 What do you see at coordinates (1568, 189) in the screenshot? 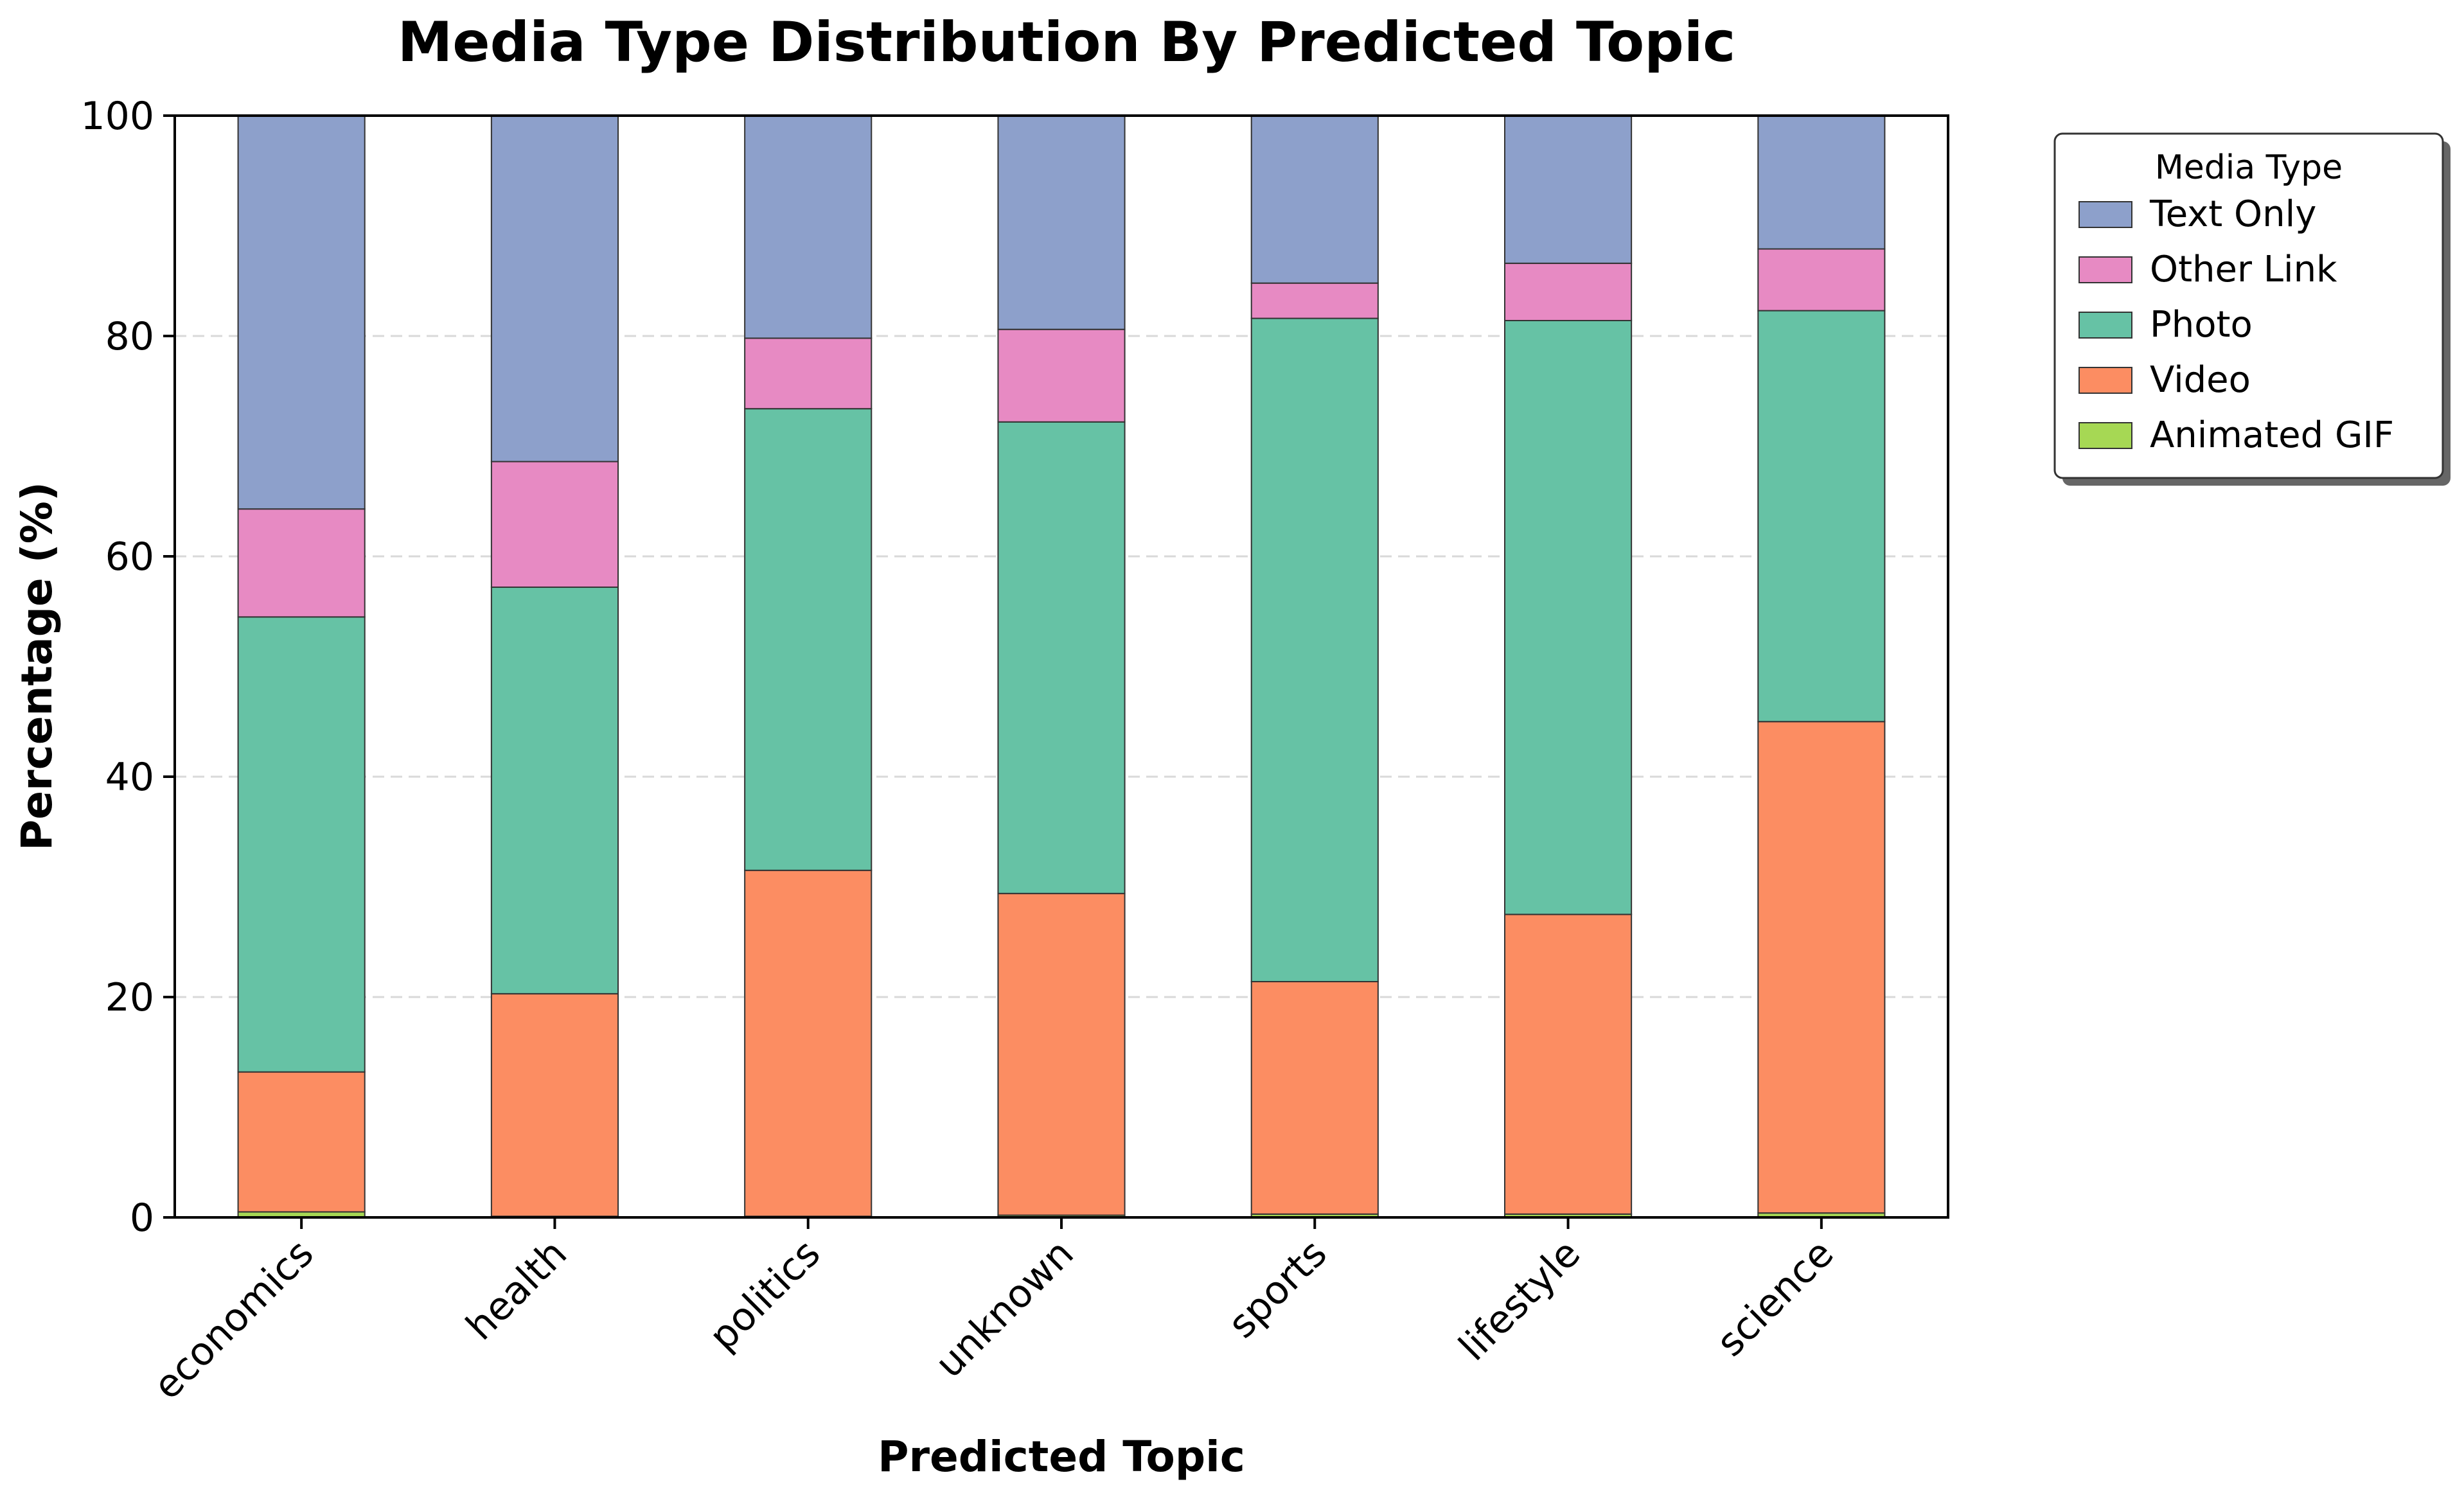
I see `bar-lifestyle-text-only` at bounding box center [1568, 189].